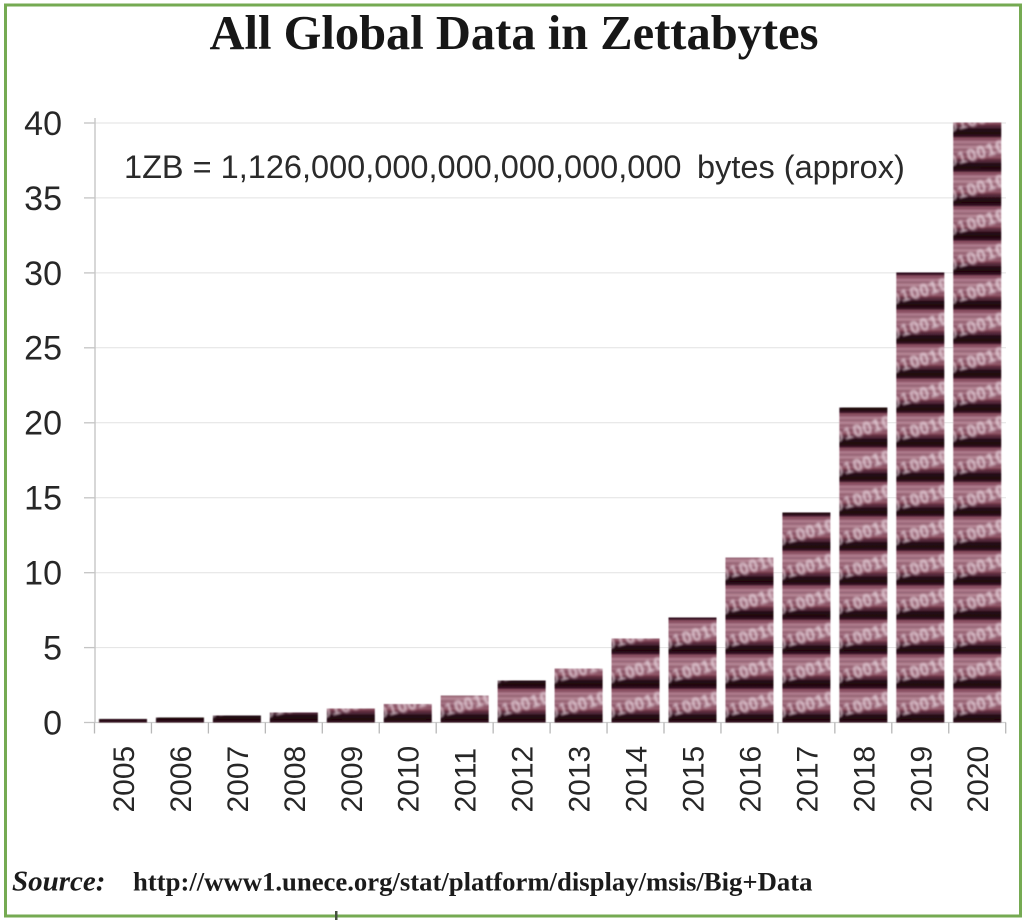 This screenshot has width=1024, height=920. I want to click on svg-text: 15, so click(43, 499).